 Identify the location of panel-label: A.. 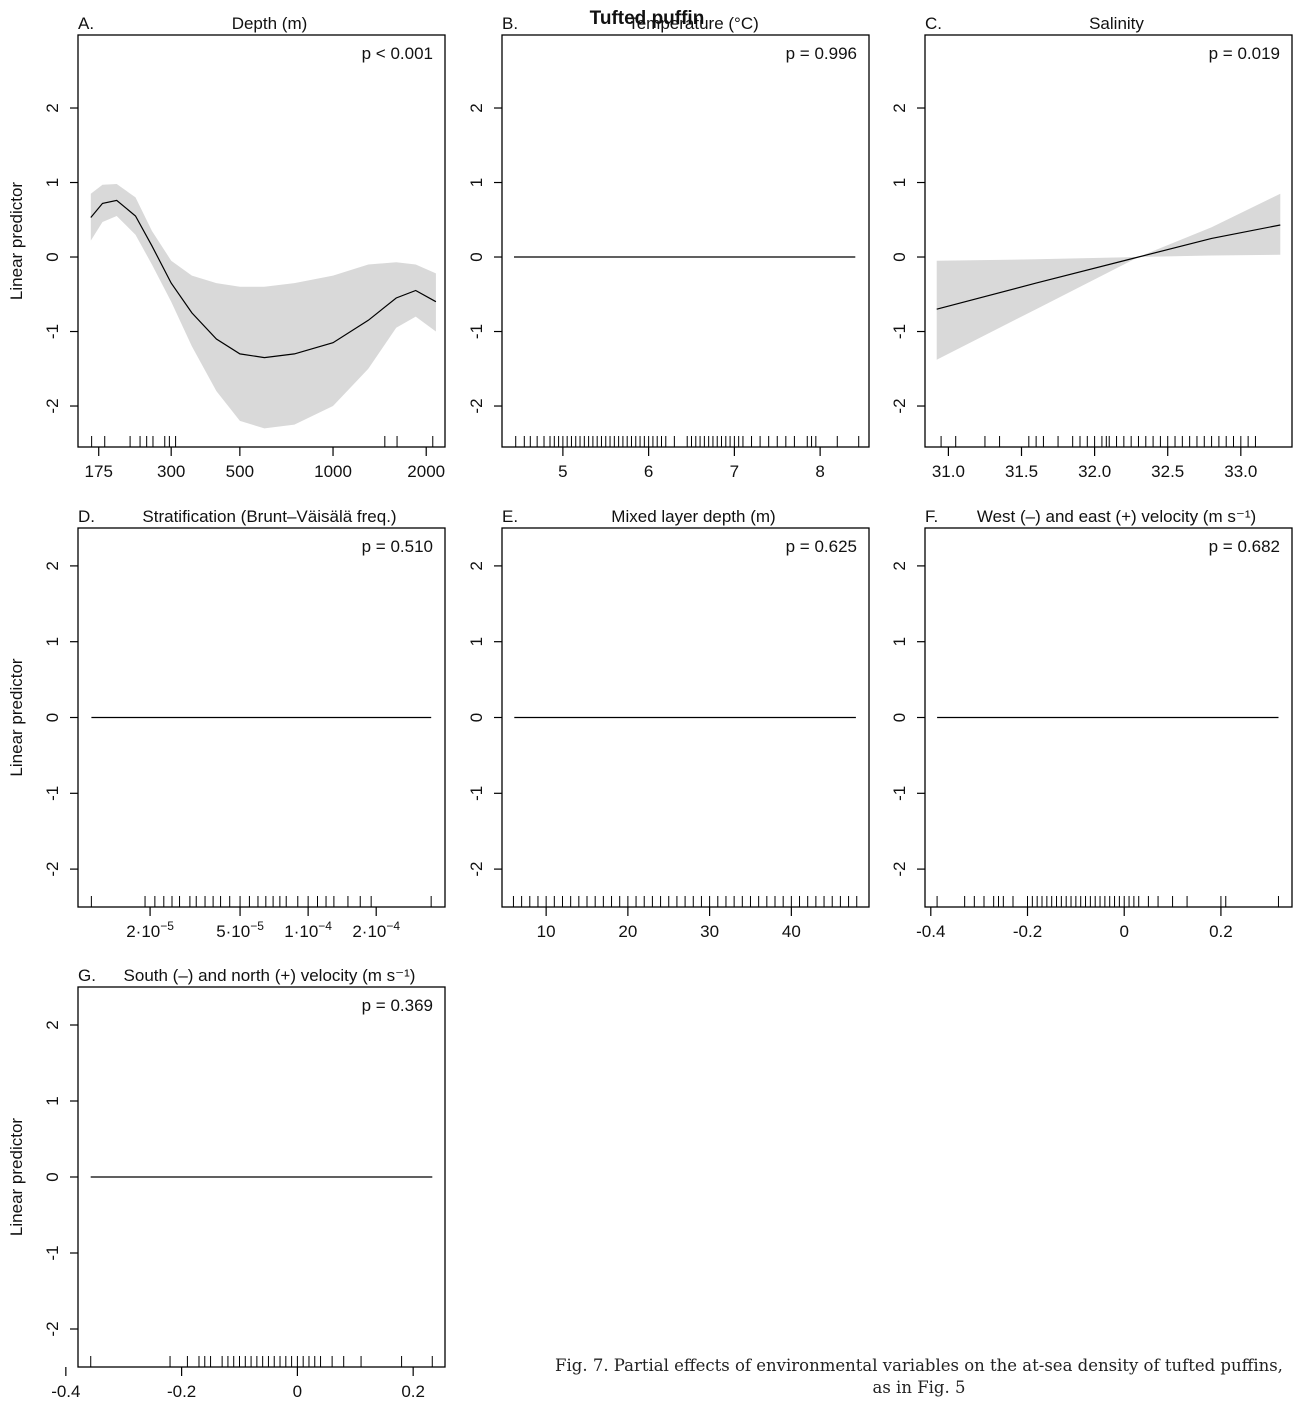
(86, 23).